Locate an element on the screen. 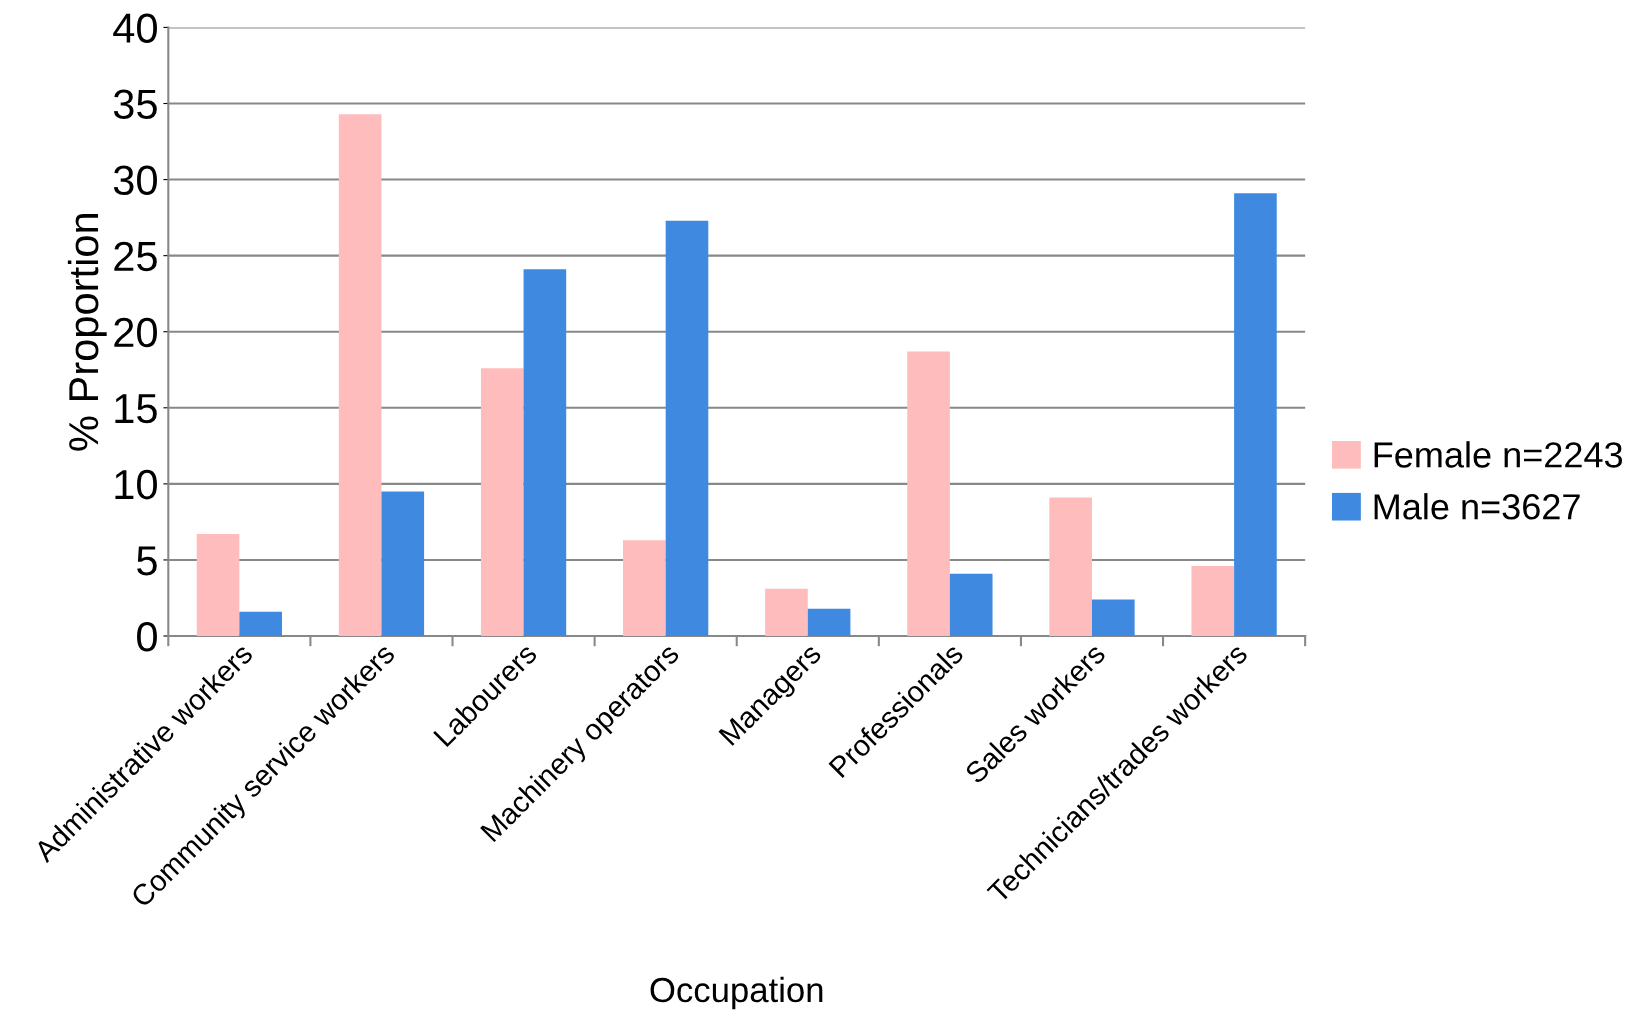 The width and height of the screenshot is (1650, 1016). legend-label: Male n=3627 is located at coordinates (1477, 506).